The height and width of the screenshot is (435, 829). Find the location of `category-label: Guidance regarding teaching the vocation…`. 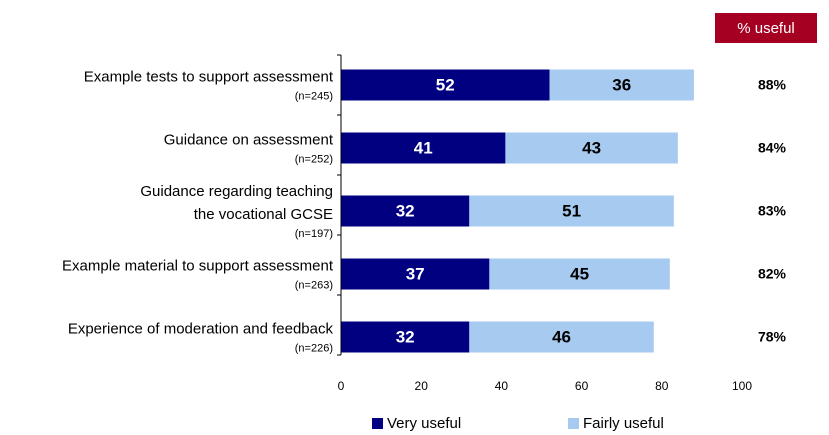

category-label: Guidance regarding teaching the vocation… is located at coordinates (236, 203).